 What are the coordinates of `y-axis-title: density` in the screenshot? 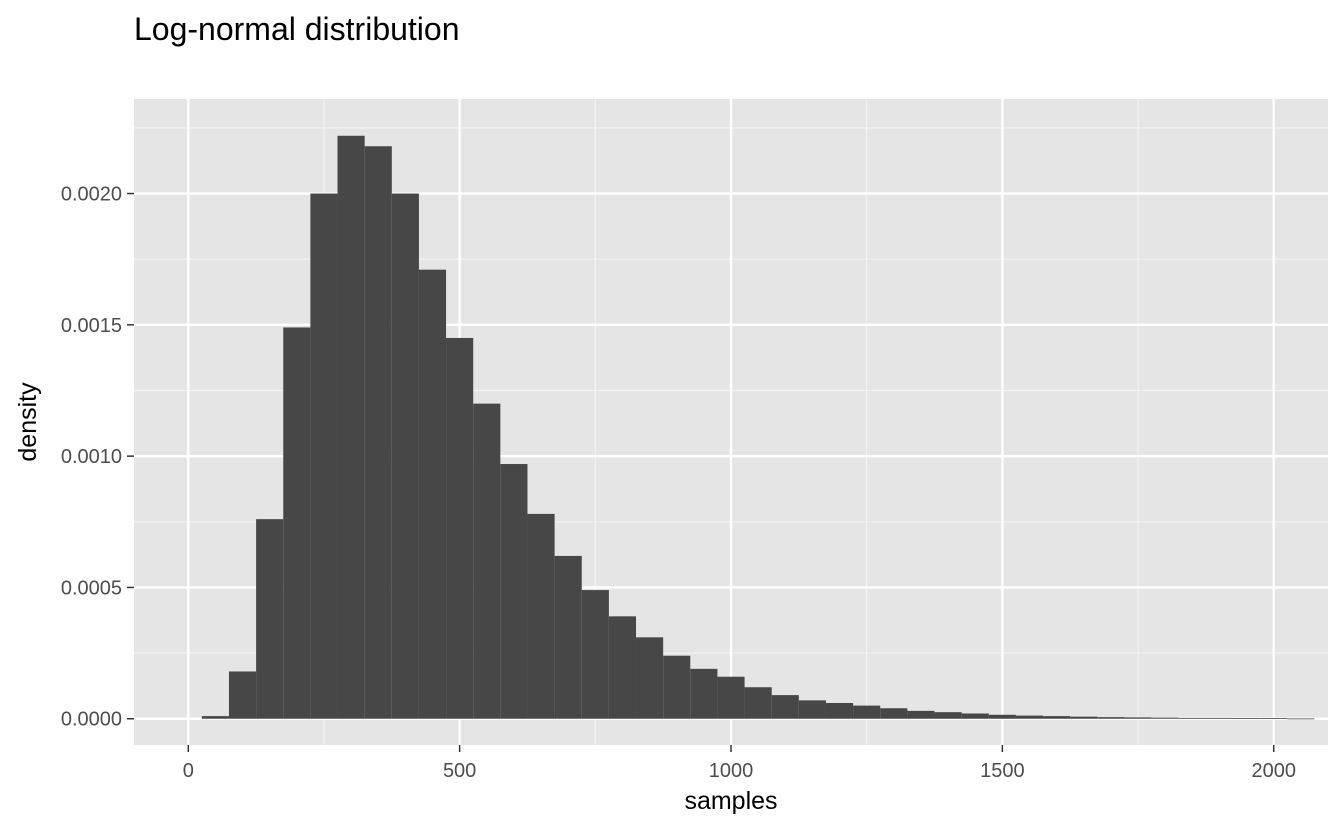 It's located at (28, 422).